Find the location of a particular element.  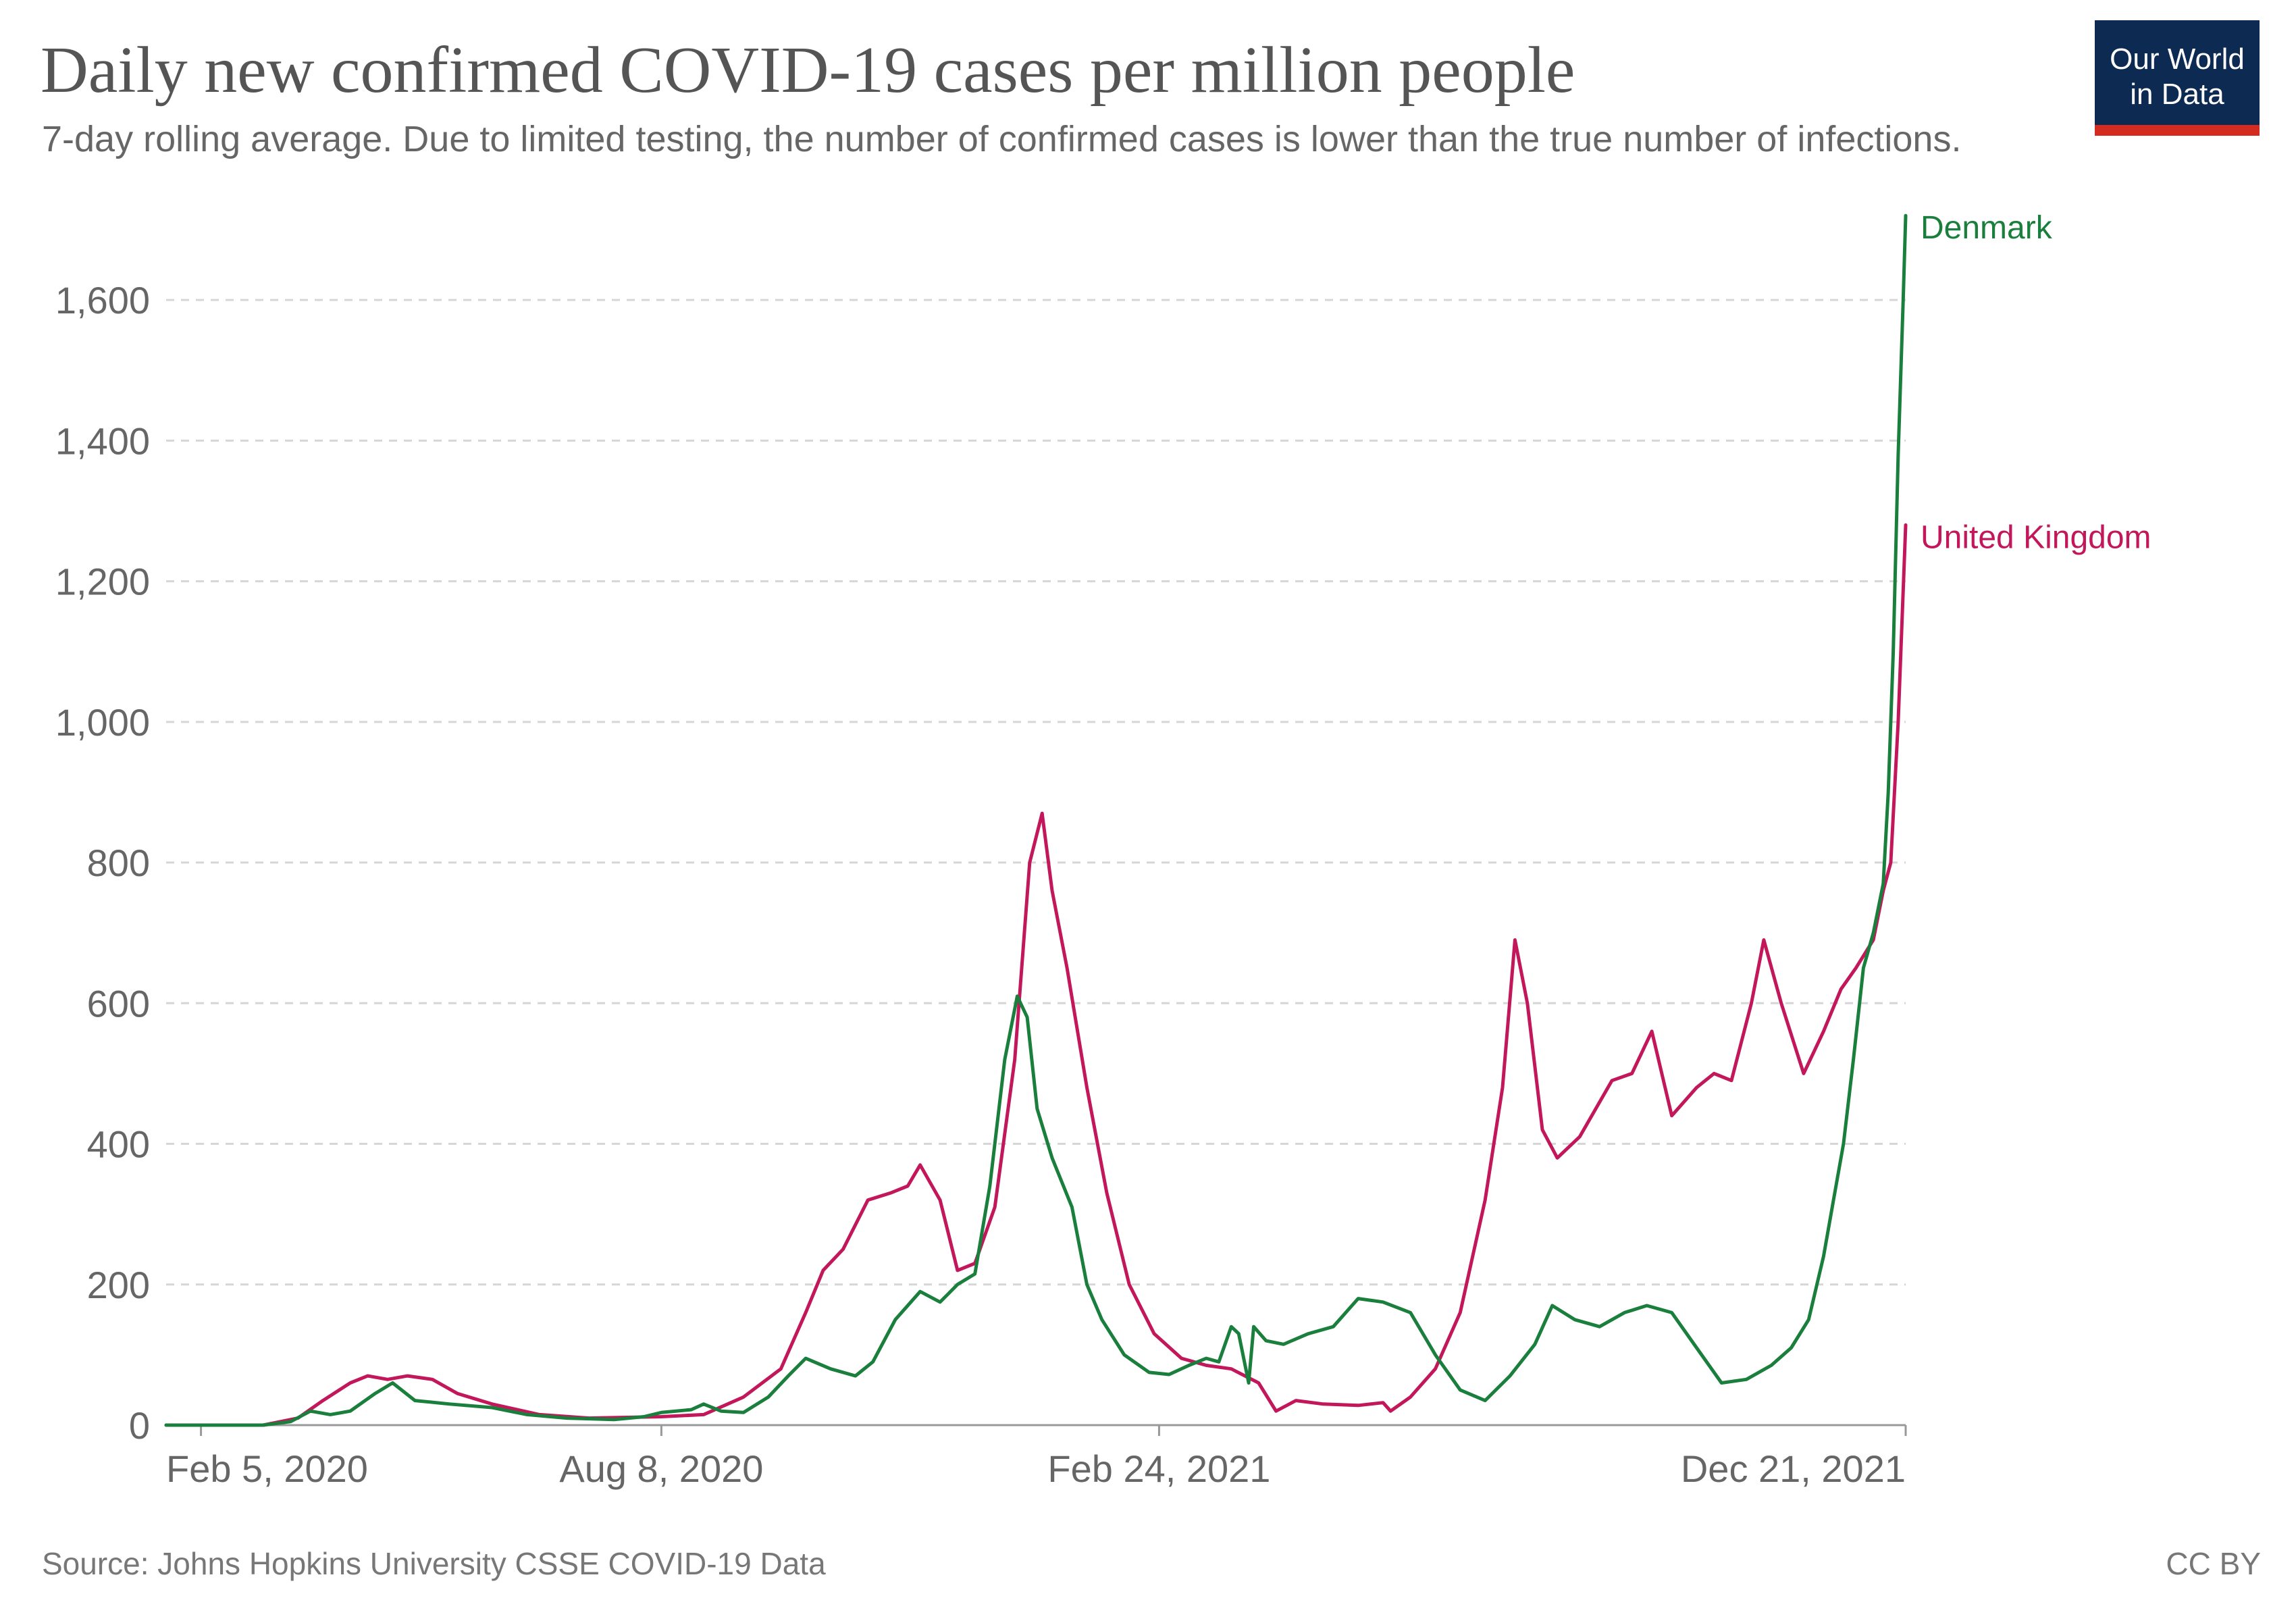

license-link: CC BY is located at coordinates (2213, 1563).